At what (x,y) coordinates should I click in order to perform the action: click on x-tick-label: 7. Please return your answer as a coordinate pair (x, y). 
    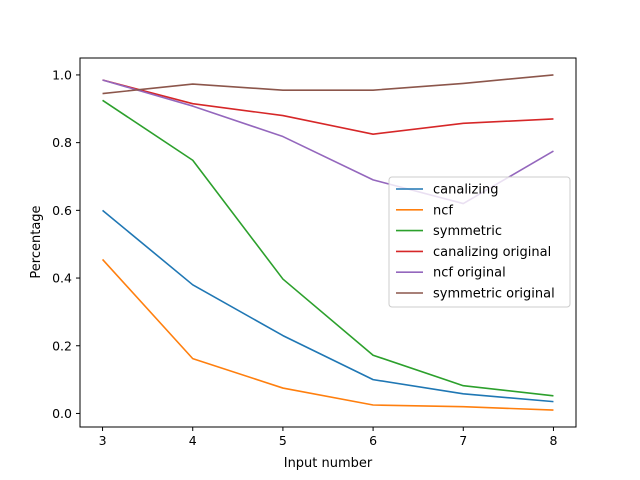
    Looking at the image, I should click on (463, 440).